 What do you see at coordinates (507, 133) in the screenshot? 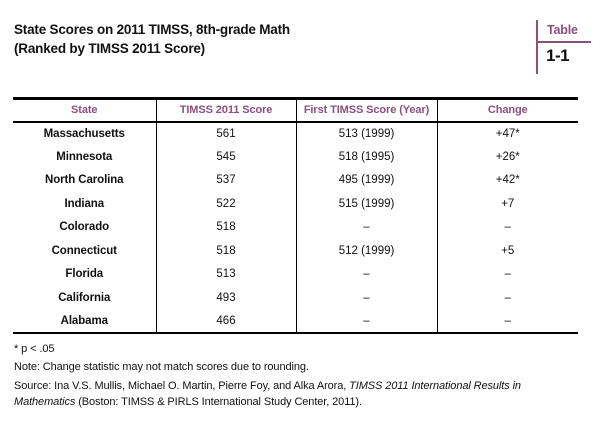
I see `change-cell: +47*` at bounding box center [507, 133].